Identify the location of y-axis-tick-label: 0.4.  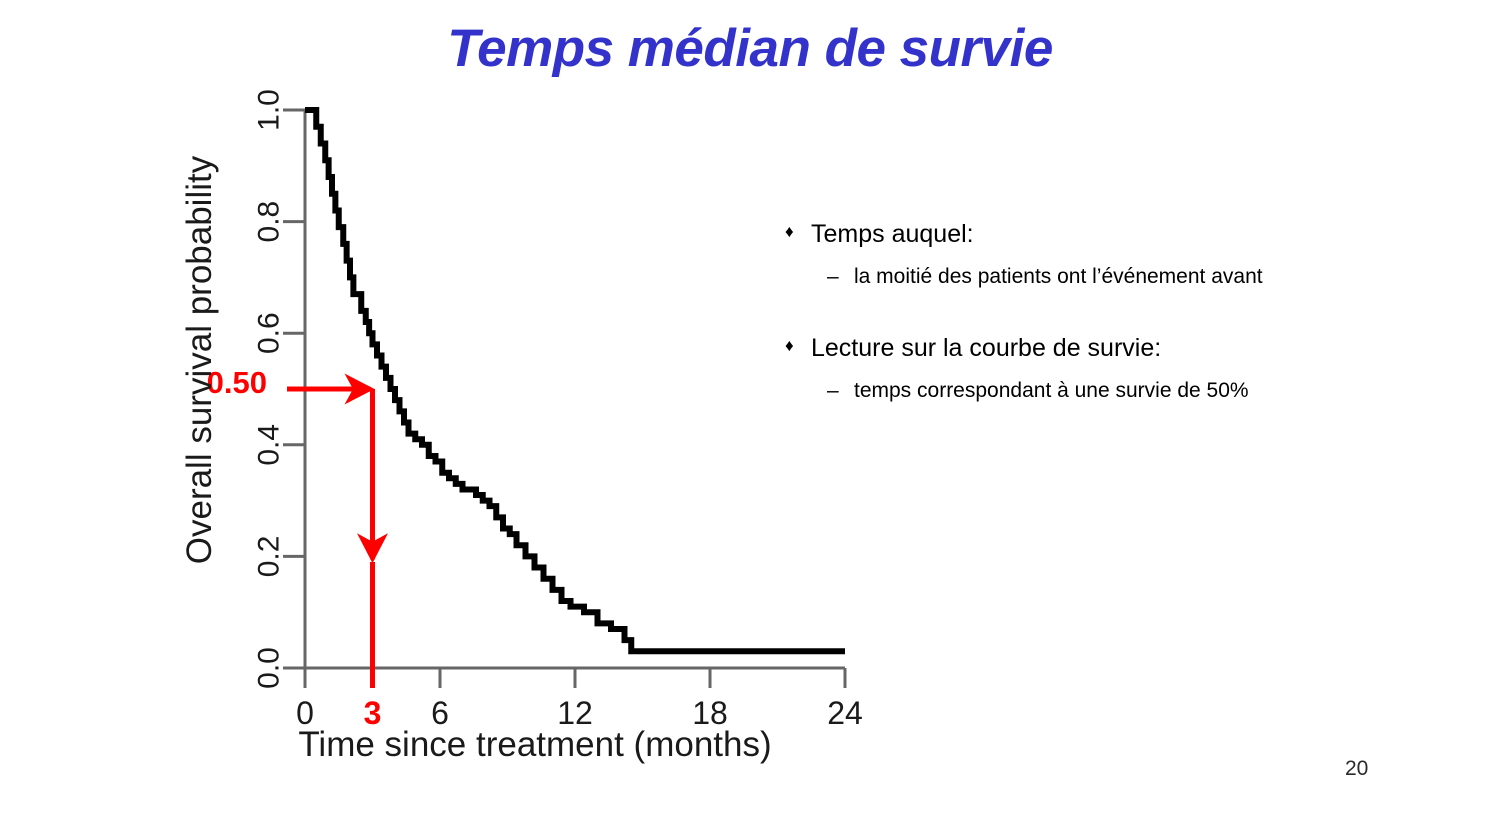
(269, 445).